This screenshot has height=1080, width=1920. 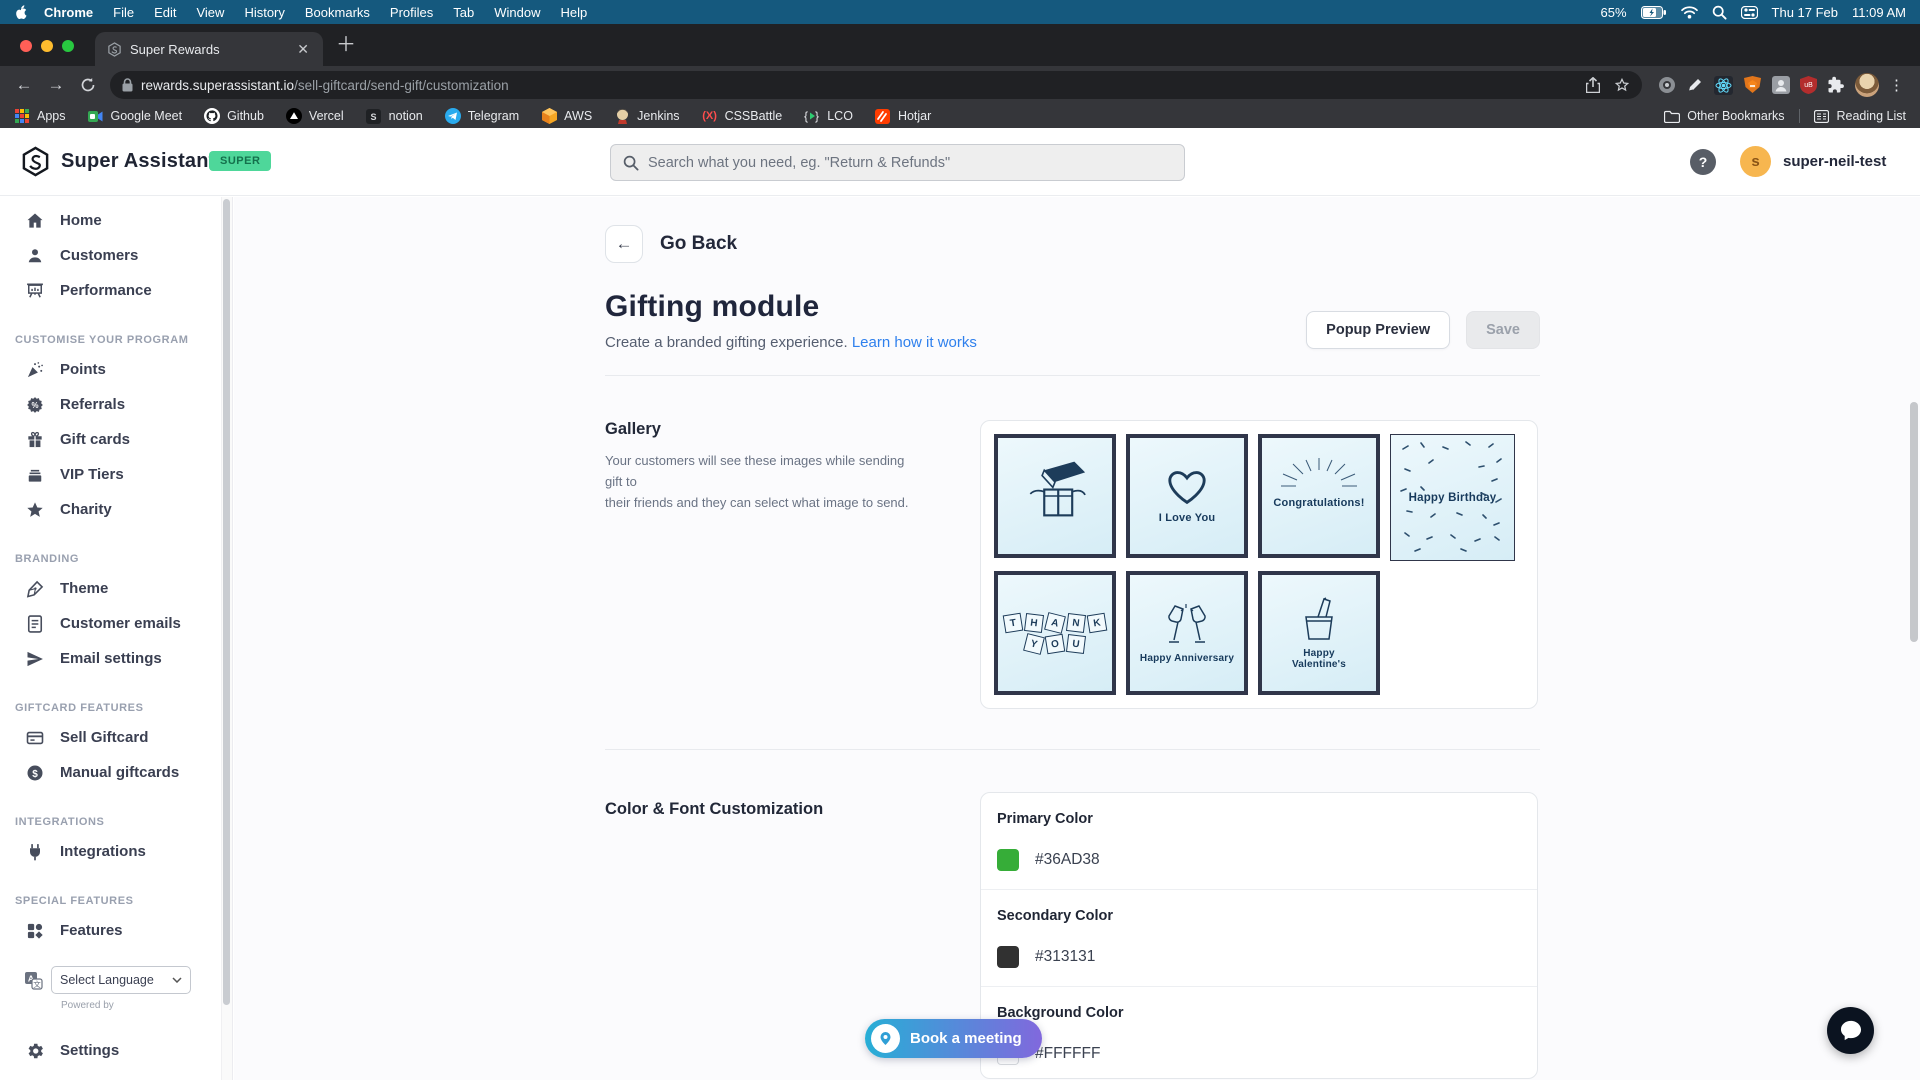 I want to click on sidebar-item-manual-giftcards: $ Manual giftcards, so click(x=116, y=772).